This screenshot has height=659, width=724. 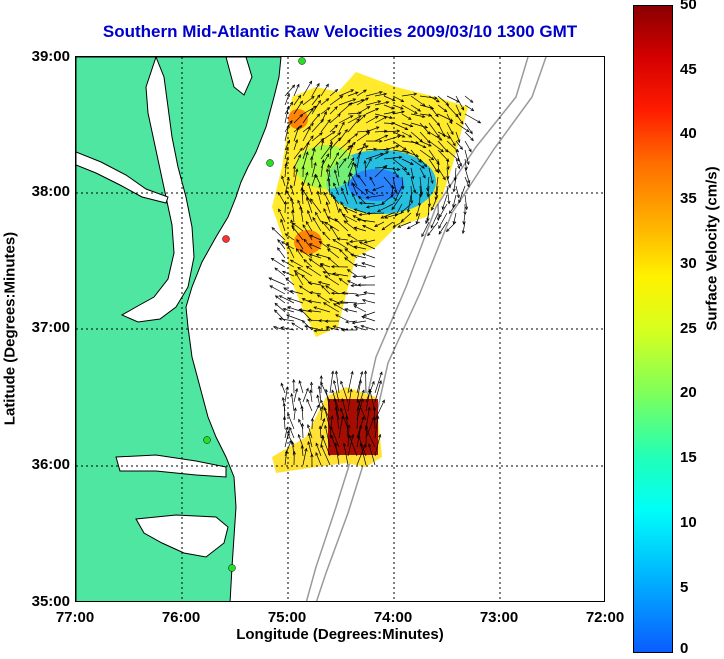 I want to click on colorbar-tick: 20, so click(x=688, y=392).